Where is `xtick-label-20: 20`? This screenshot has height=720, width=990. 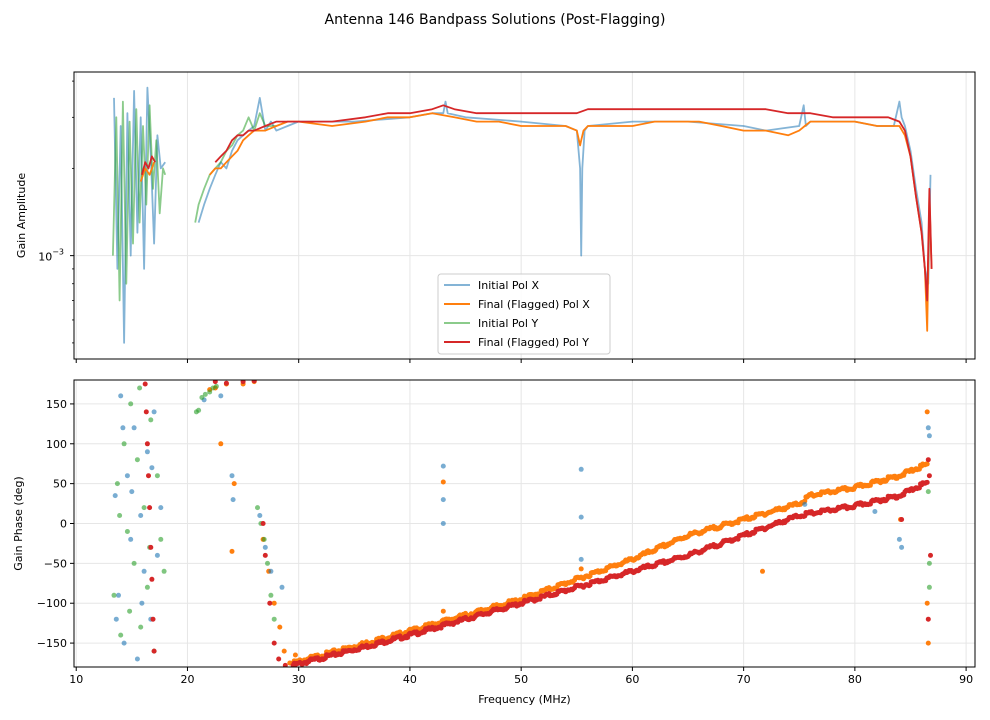 xtick-label-20: 20 is located at coordinates (187, 679).